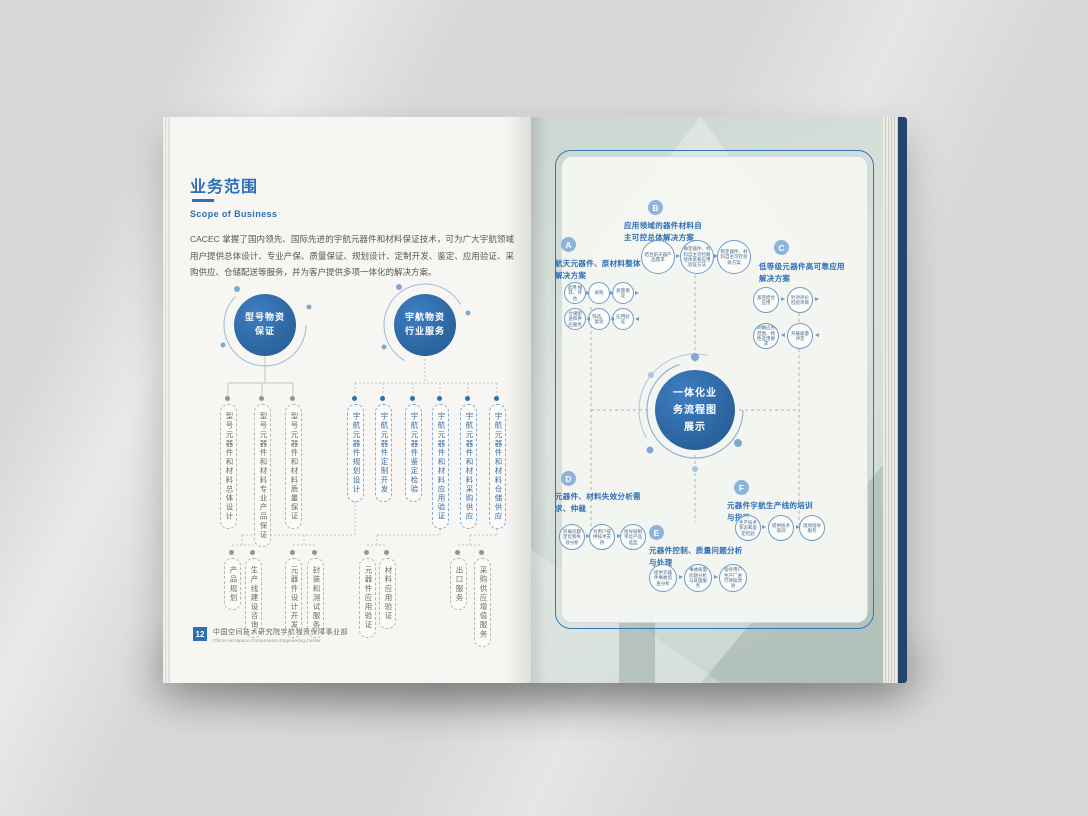  I want to click on flow-node: 质量保证, so click(623, 293).